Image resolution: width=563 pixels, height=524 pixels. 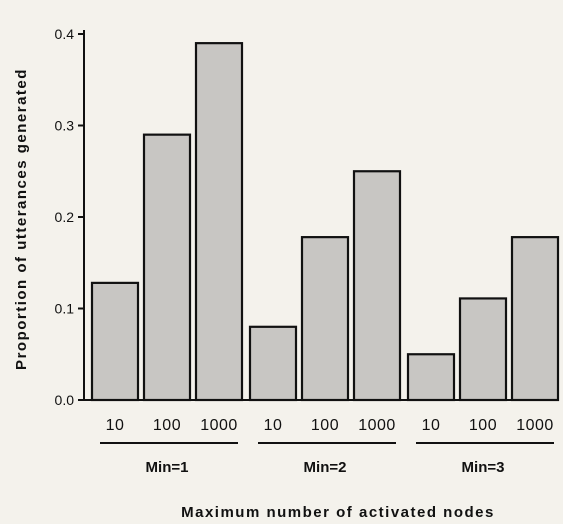 What do you see at coordinates (338, 512) in the screenshot?
I see `x-axis-title: Maximum number of activated nodes` at bounding box center [338, 512].